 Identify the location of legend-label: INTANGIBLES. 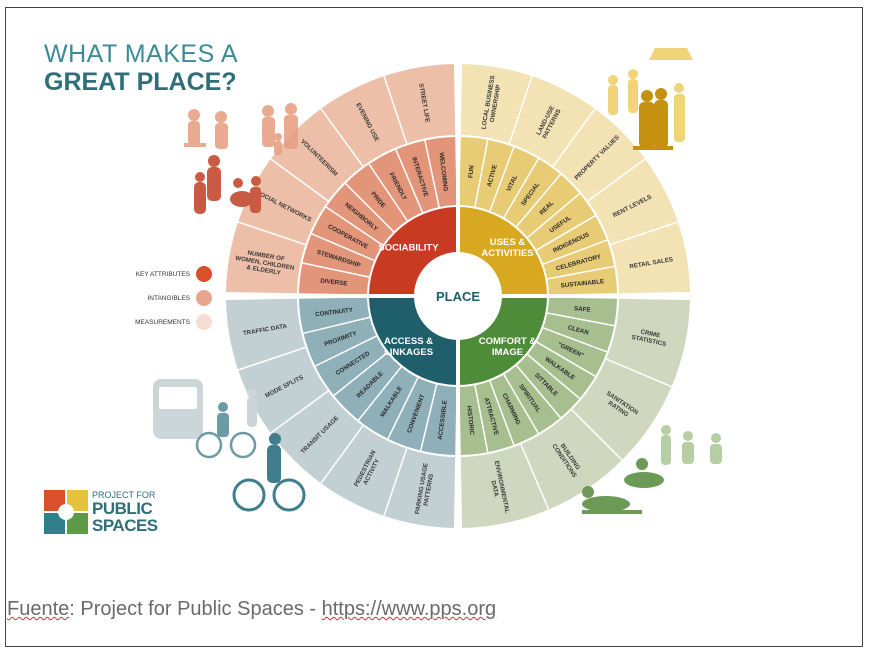
(168, 298).